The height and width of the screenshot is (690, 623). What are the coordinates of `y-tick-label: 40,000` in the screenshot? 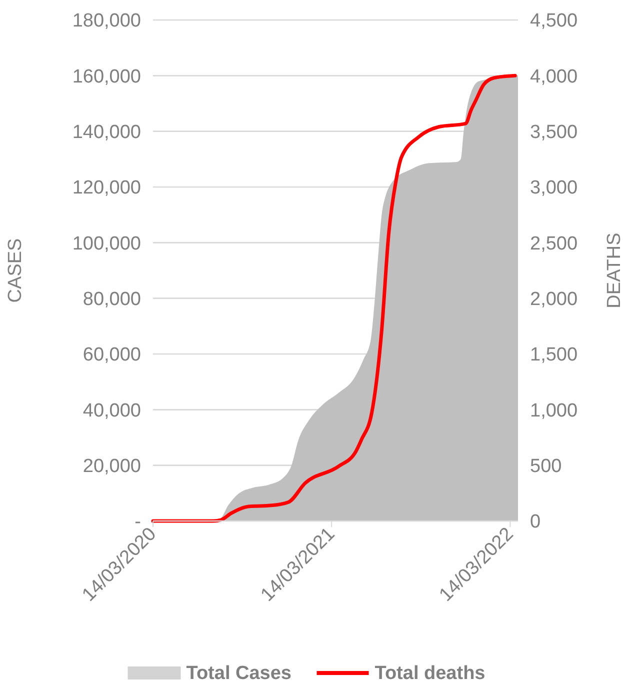 It's located at (111, 411).